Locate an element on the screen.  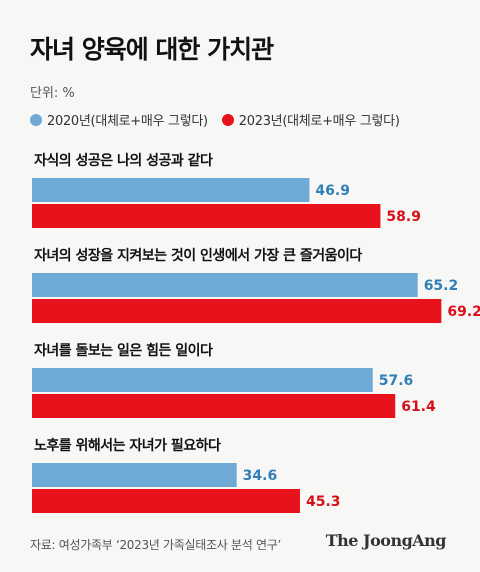
category-label: 자식의 성공은 나의 성공과 같다 is located at coordinates (123, 160).